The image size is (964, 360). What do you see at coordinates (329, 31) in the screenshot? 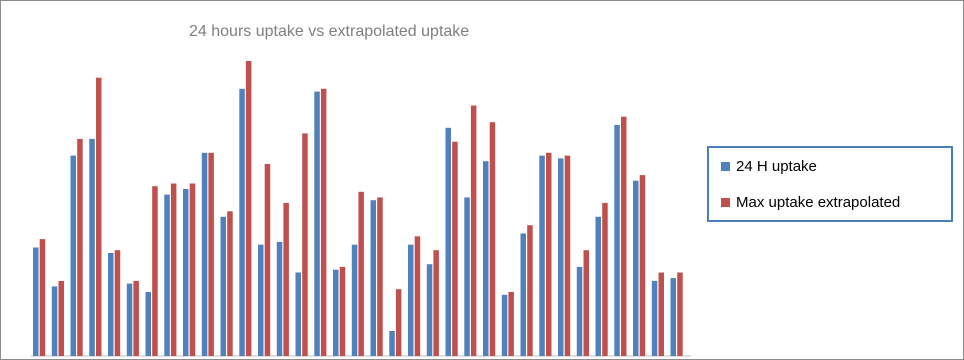
I see `chart-title: 24 hours uptake vs extrapolated uptake` at bounding box center [329, 31].